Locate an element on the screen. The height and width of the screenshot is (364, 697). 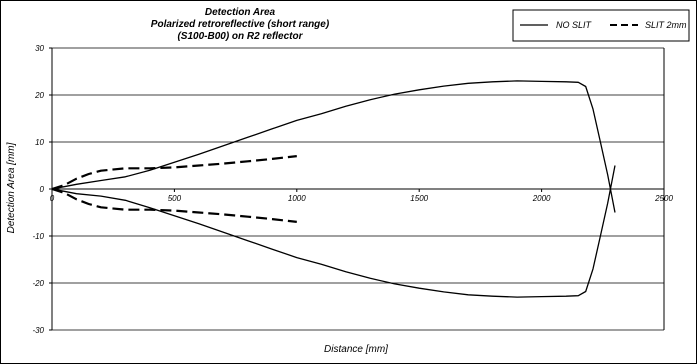
series-slit-2mm-lower is located at coordinates (174, 205).